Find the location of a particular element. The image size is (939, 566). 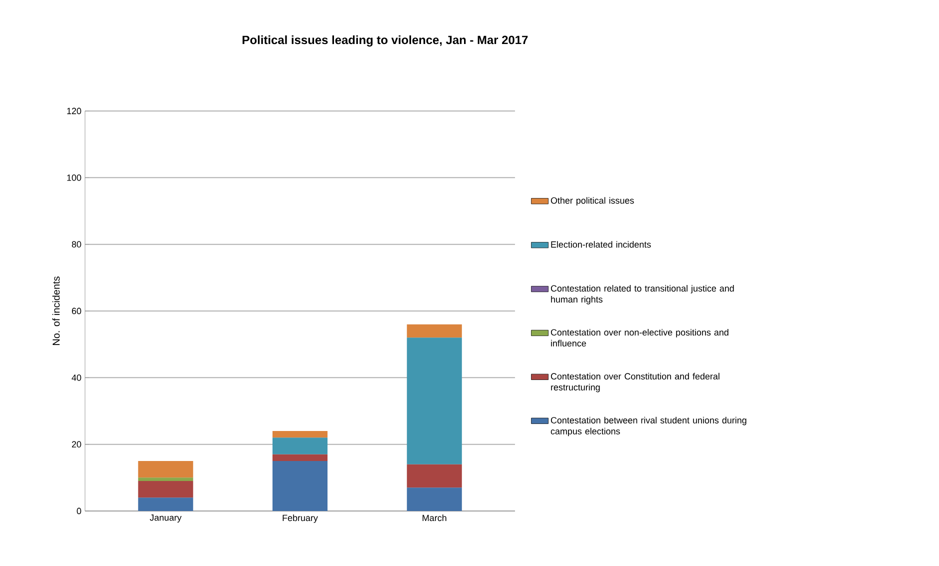

y-tick-label: 20 is located at coordinates (77, 444).